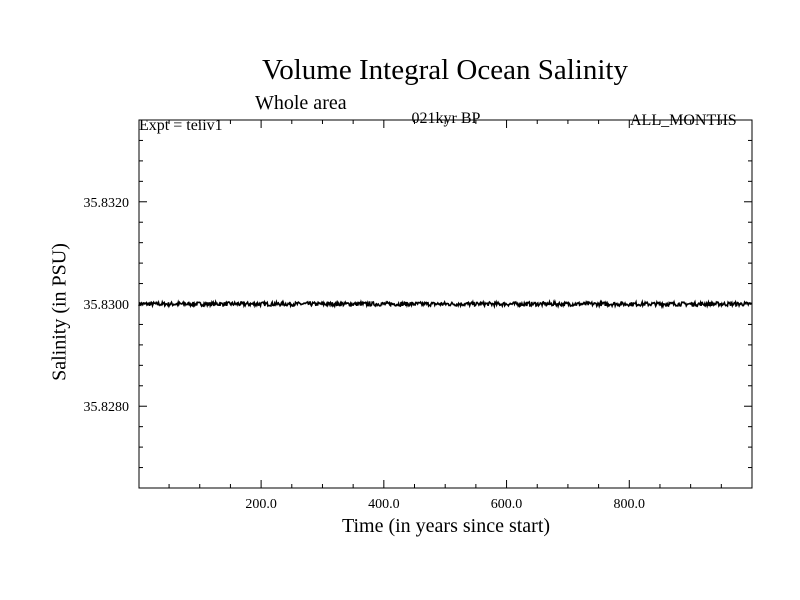  Describe the element at coordinates (181, 125) in the screenshot. I see `experiment-label: Expt = teiiv1` at that location.